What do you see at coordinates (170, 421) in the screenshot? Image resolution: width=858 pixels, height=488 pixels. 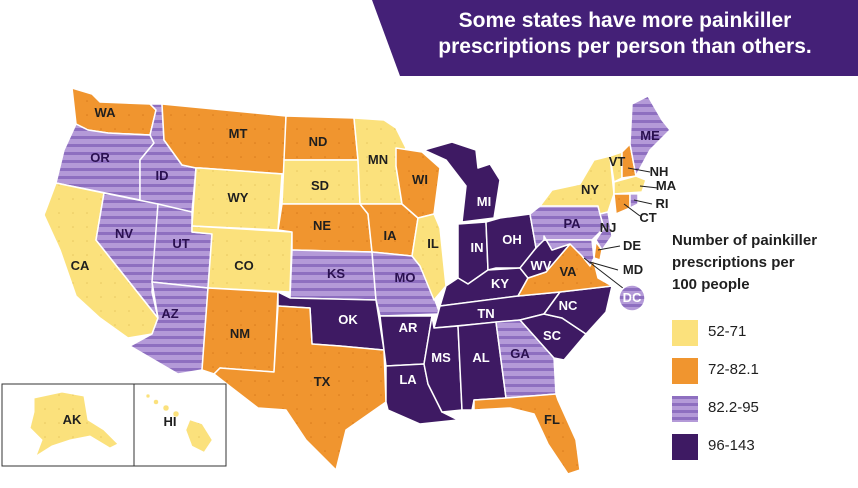 I see `state-label-HI: HI` at bounding box center [170, 421].